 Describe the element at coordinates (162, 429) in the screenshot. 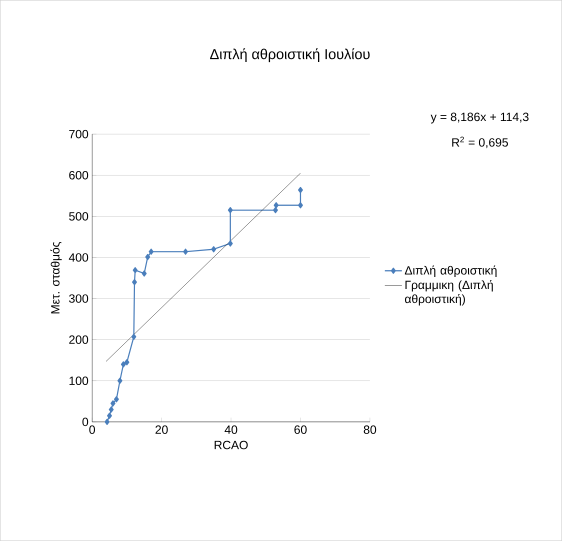

I see `x-tick-label: 20` at that location.